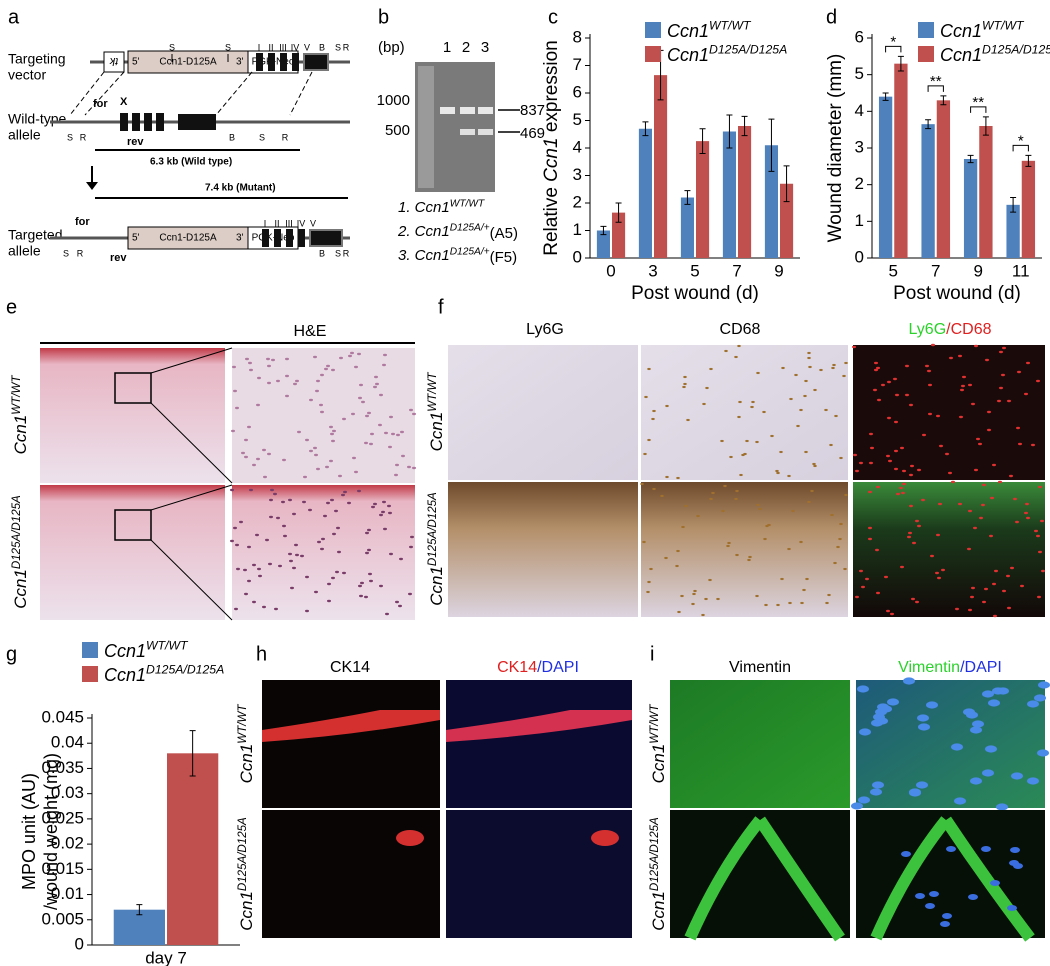 The image size is (1050, 966). Describe the element at coordinates (709, 30) in the screenshot. I see `legend-label: Ccn1WT/WT` at that location.